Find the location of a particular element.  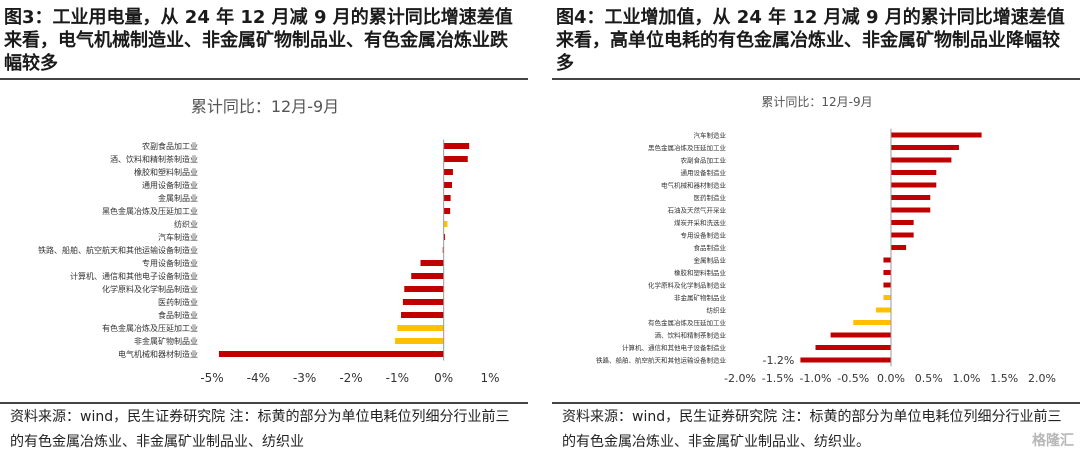

x-tick-label: 0% is located at coordinates (443, 378).